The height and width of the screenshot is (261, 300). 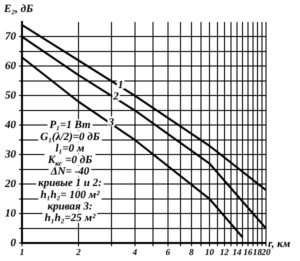 What do you see at coordinates (10, 66) in the screenshot?
I see `y-tick-label: 60` at bounding box center [10, 66].